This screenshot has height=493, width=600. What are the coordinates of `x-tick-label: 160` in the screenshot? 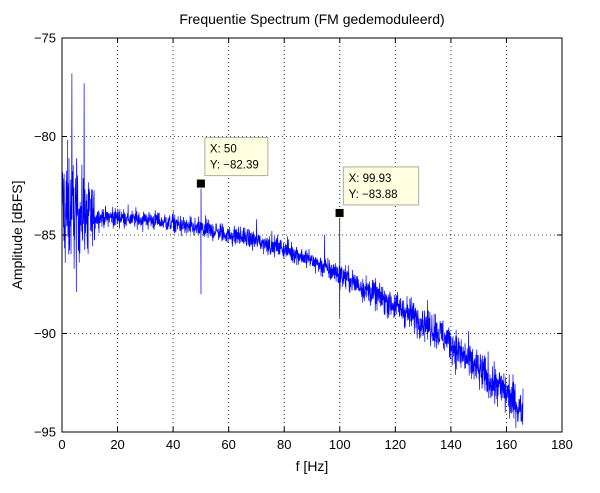 It's located at (507, 444).